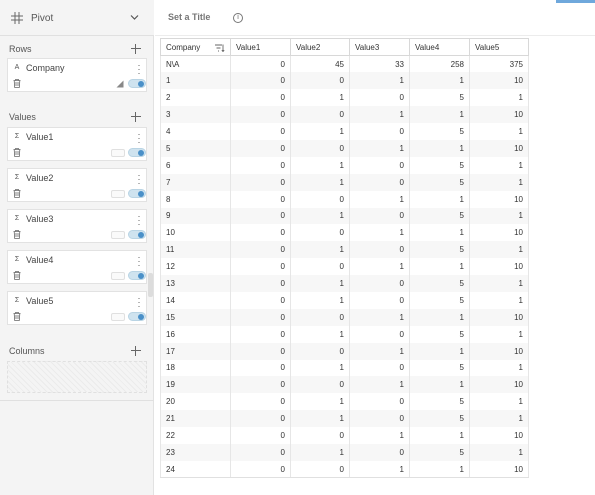 This screenshot has width=595, height=495. What do you see at coordinates (77, 185) in the screenshot?
I see `value-field-value2: Σ Value2 · · ·` at bounding box center [77, 185].